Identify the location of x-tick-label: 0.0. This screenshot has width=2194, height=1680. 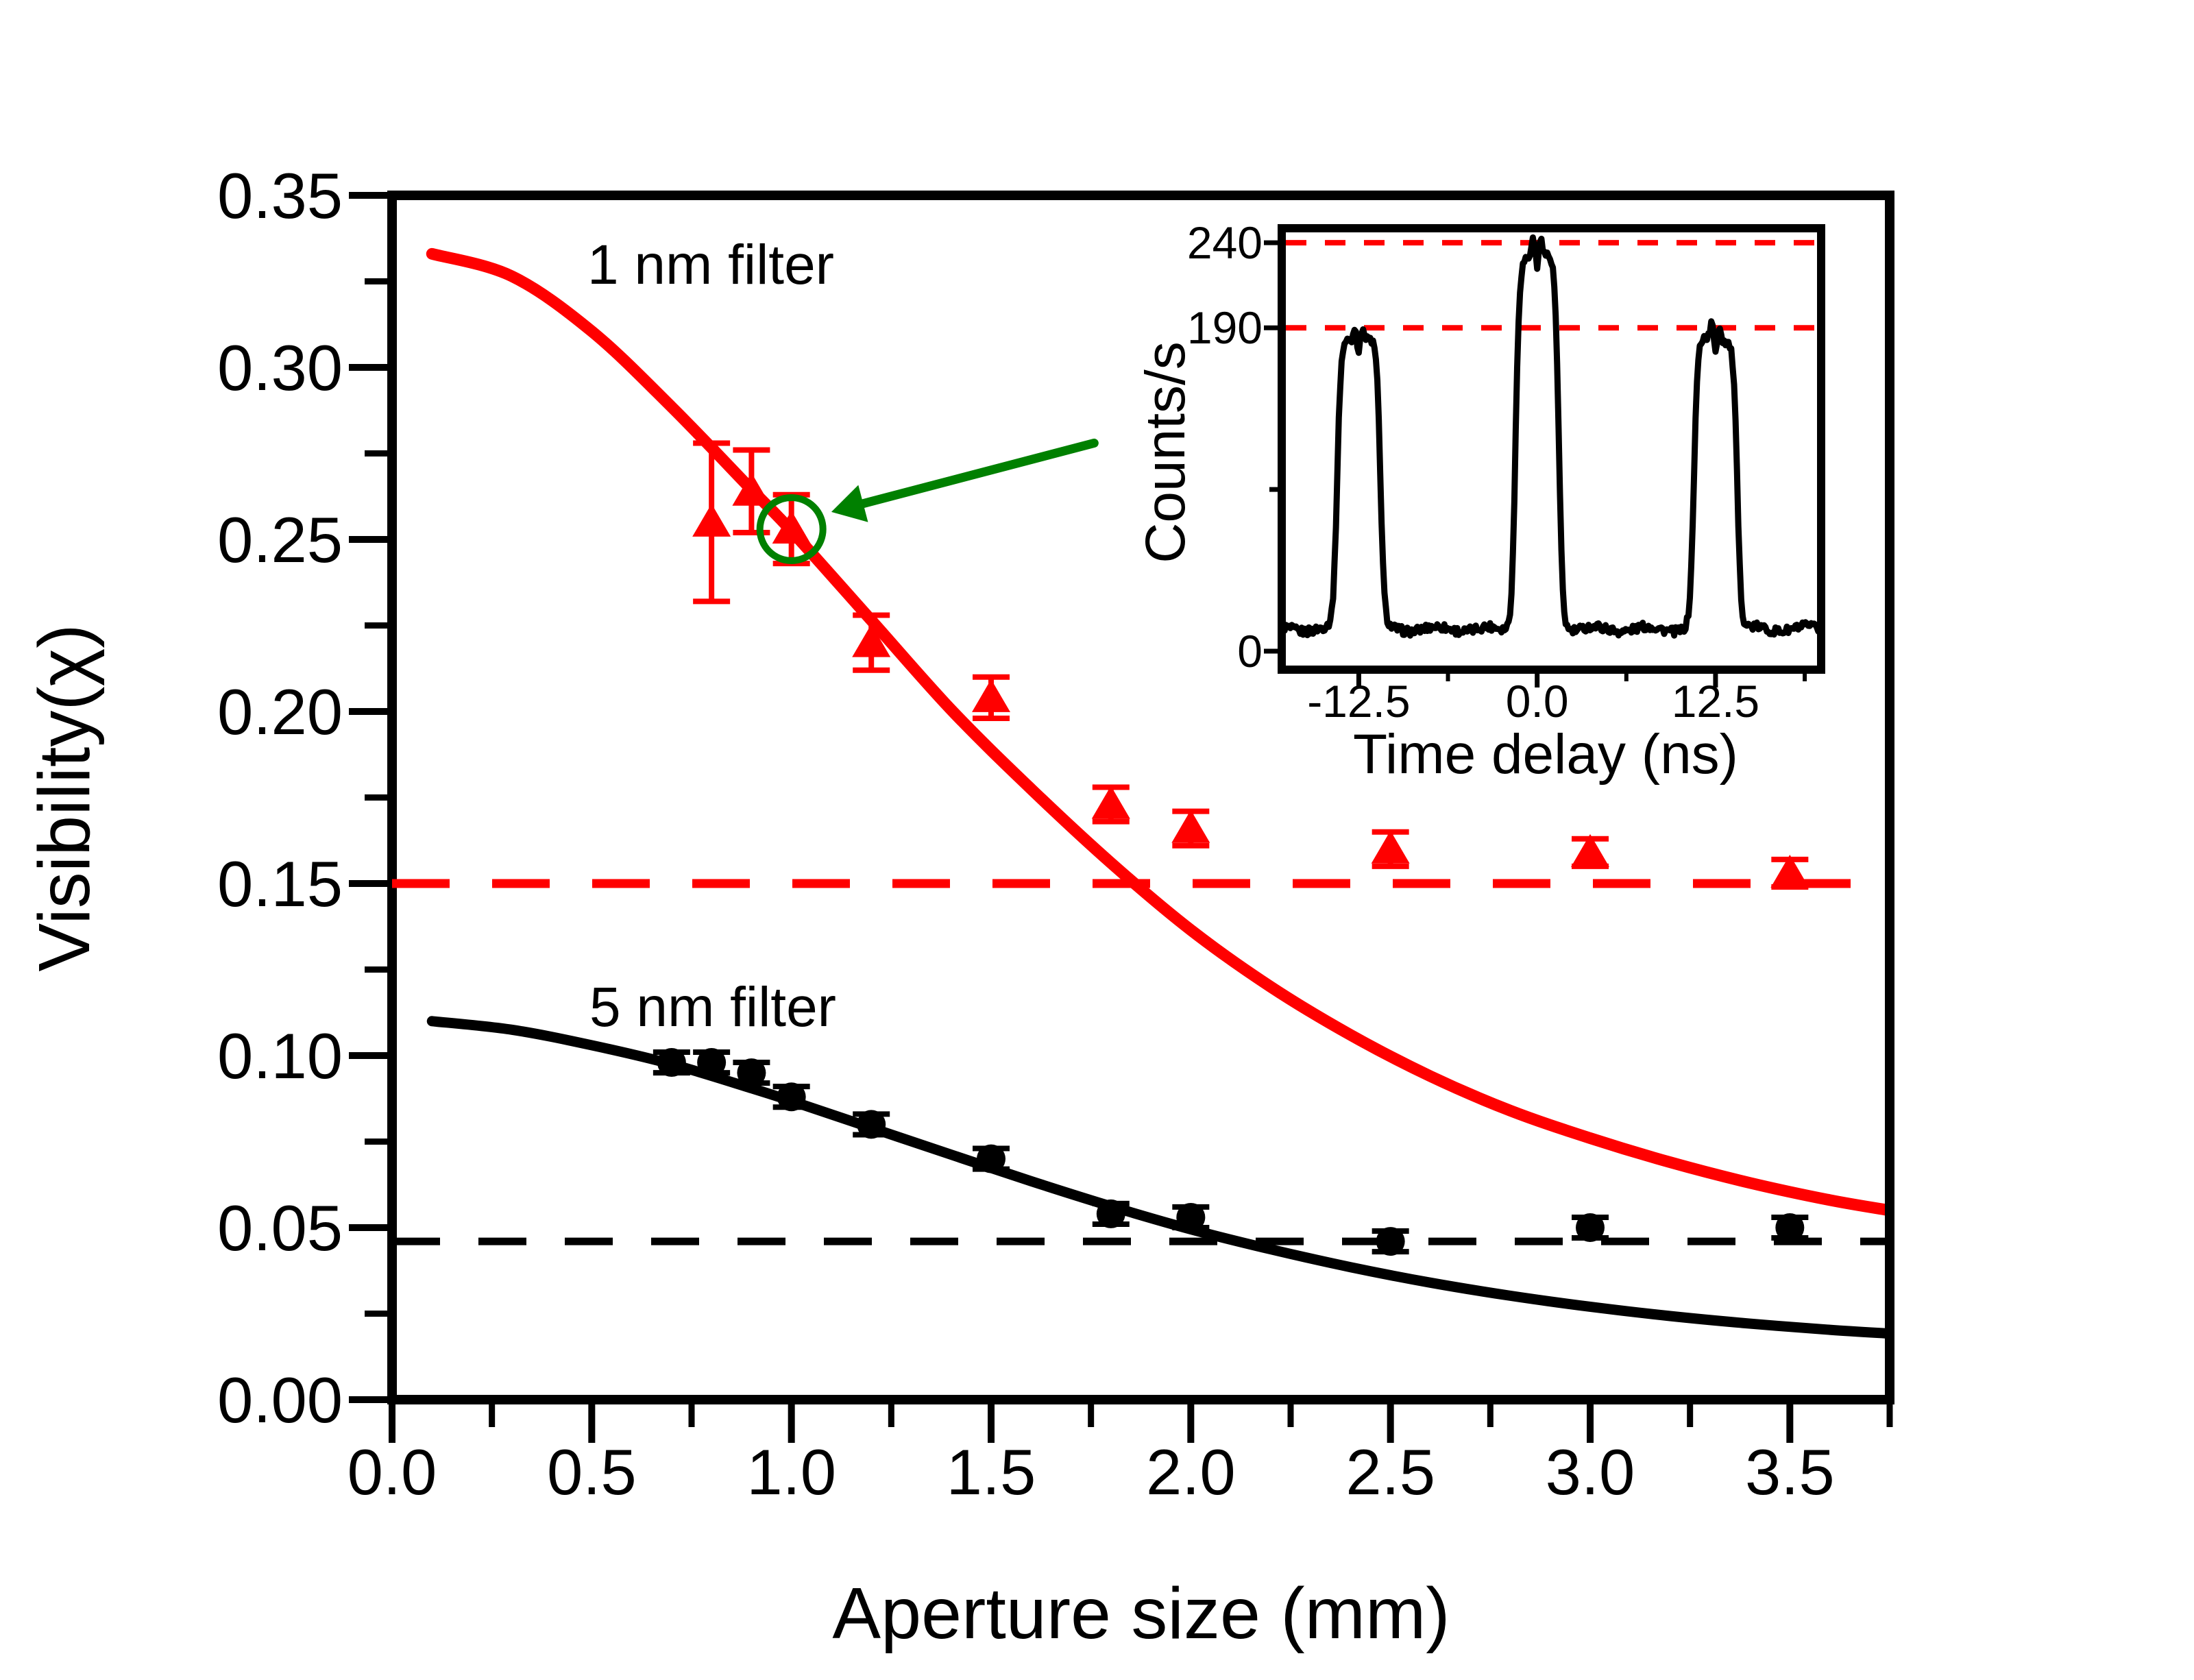
(393, 1472).